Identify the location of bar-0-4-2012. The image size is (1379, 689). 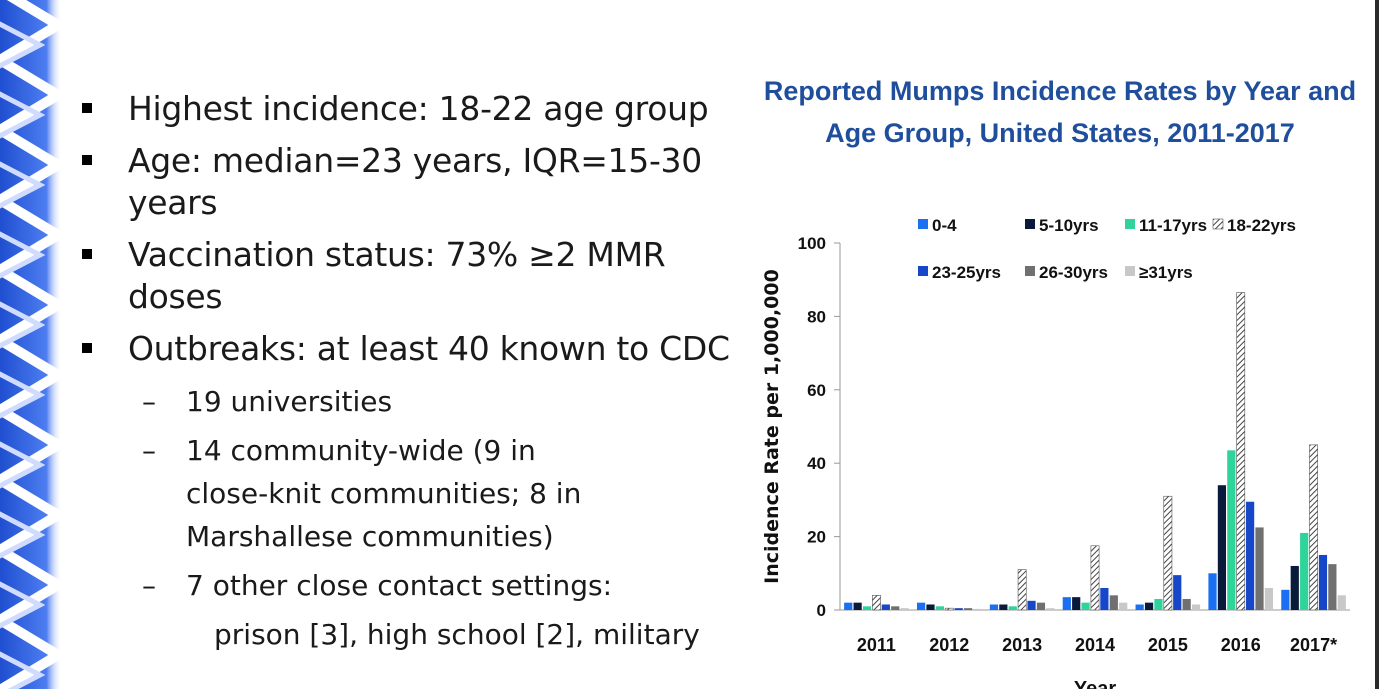
(921, 606).